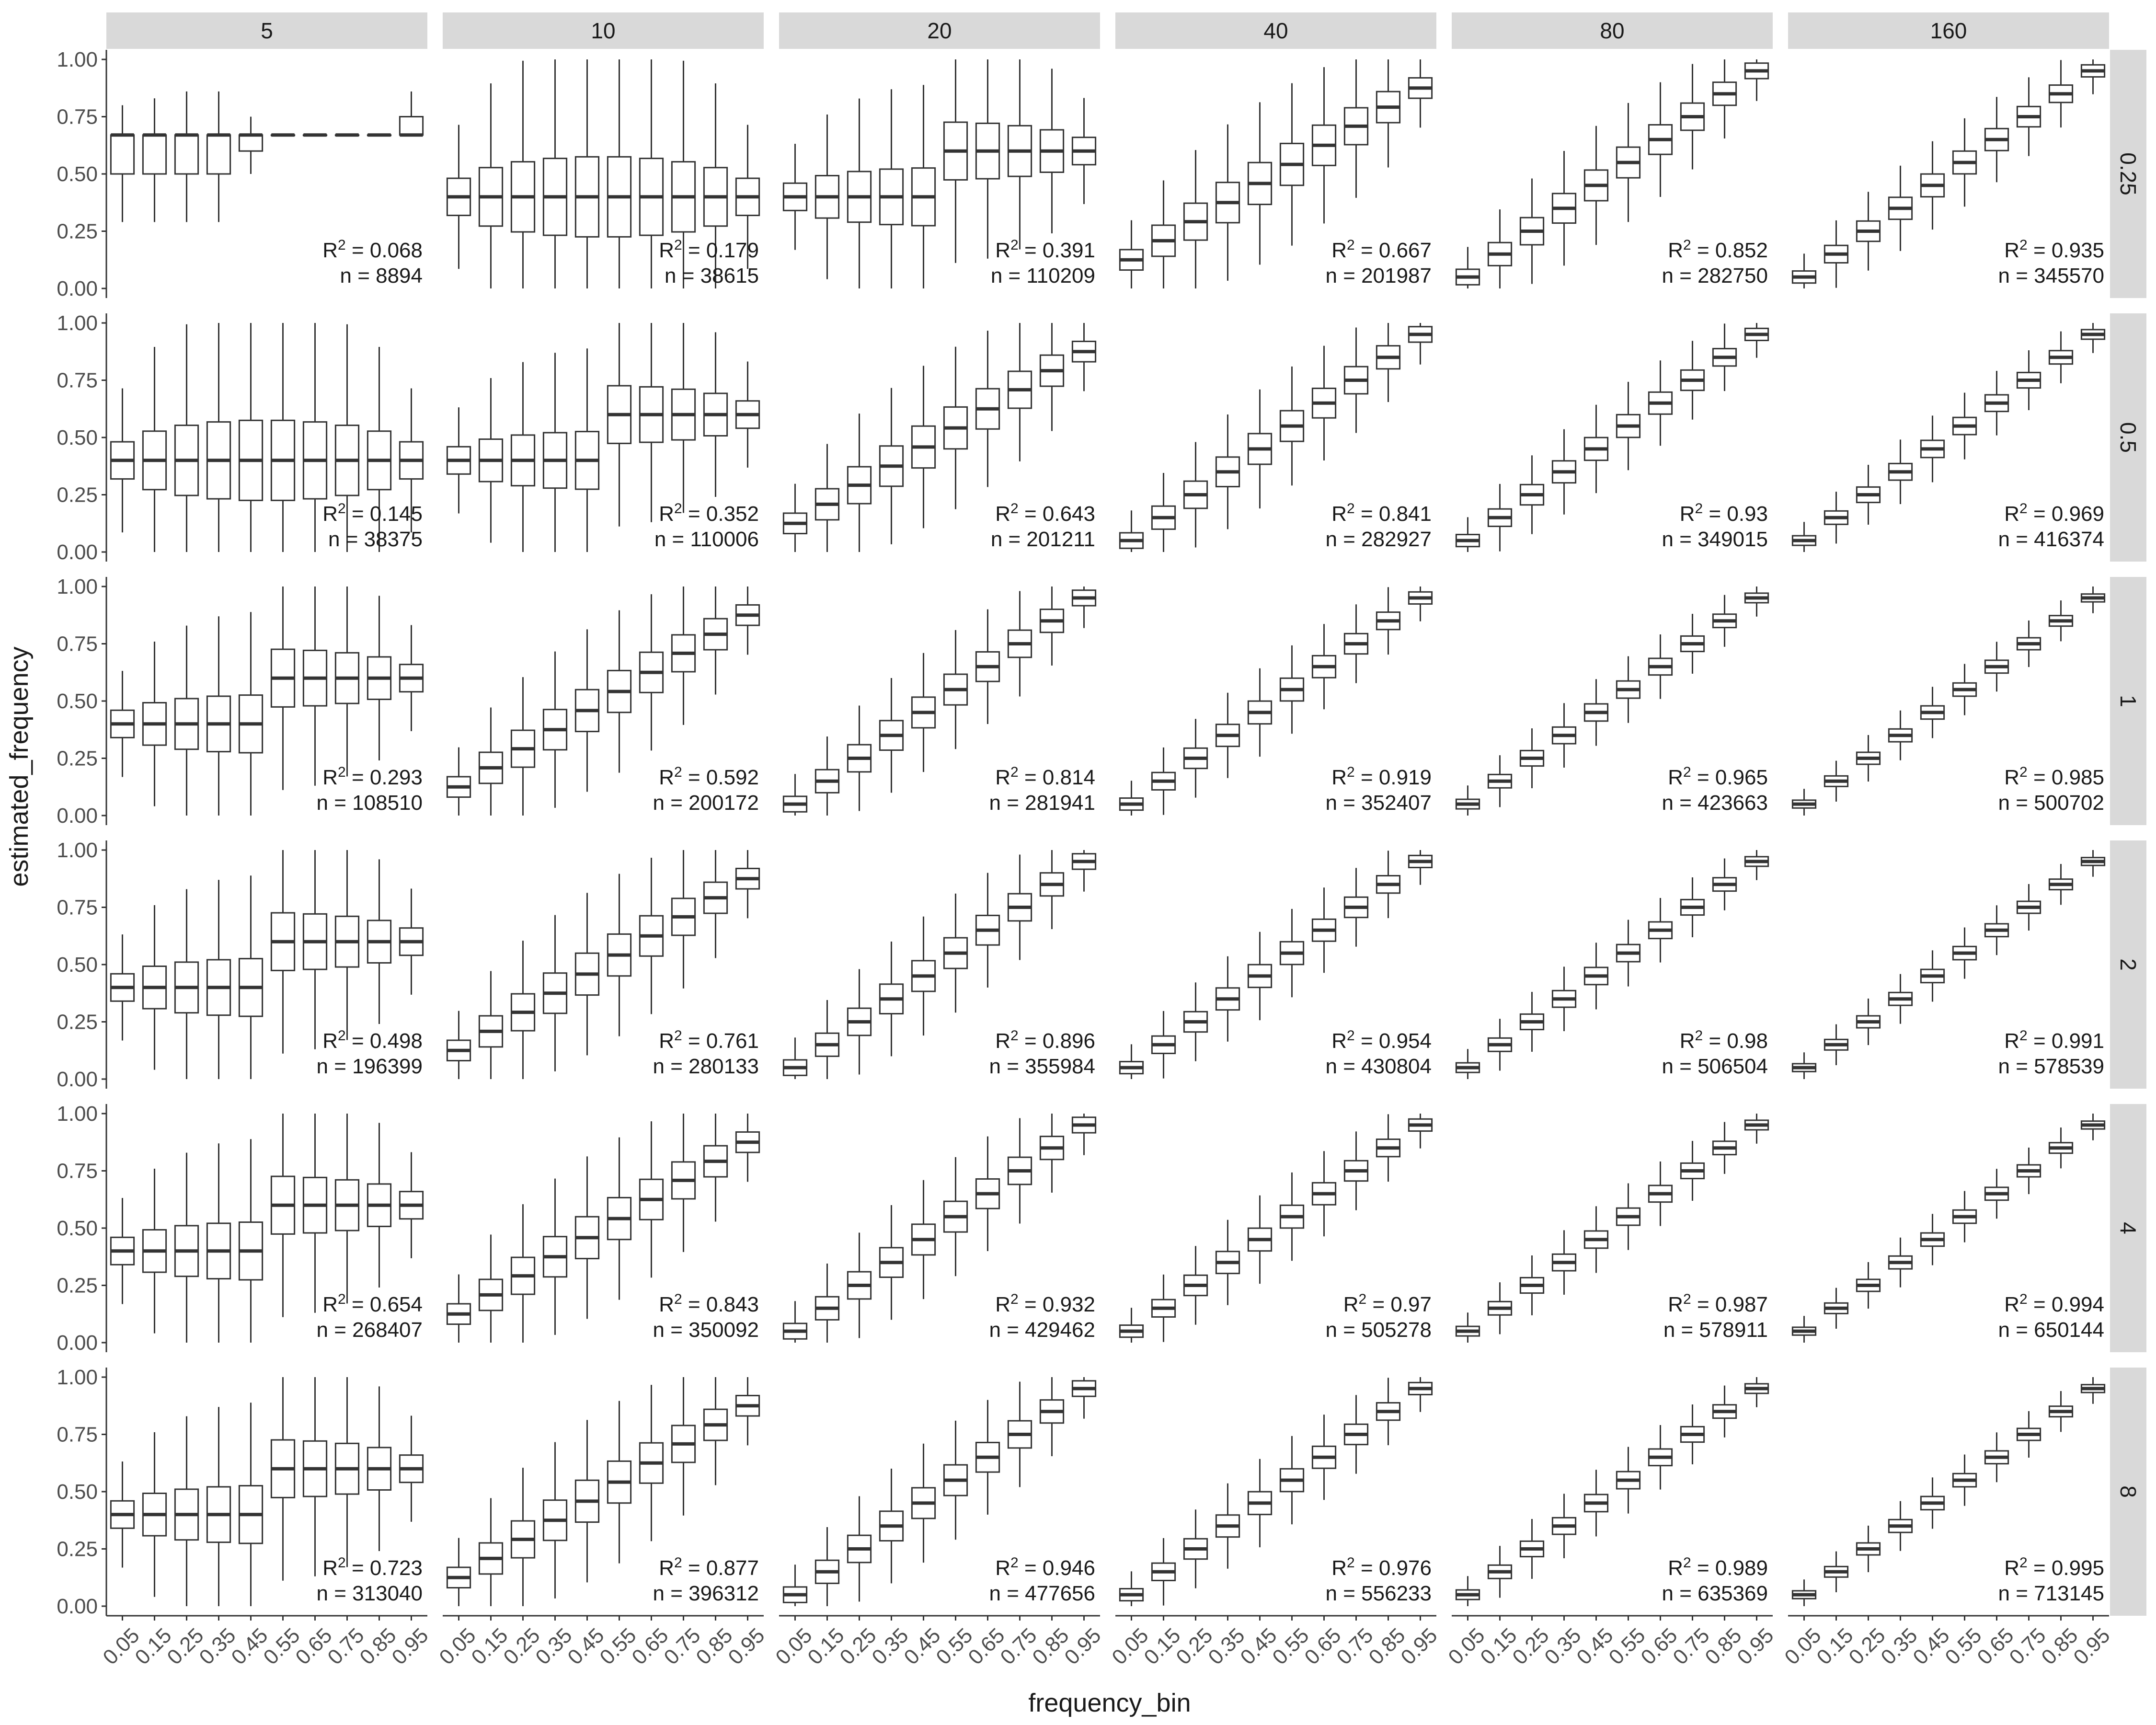  I want to click on column-facet-label: 160, so click(1948, 30).